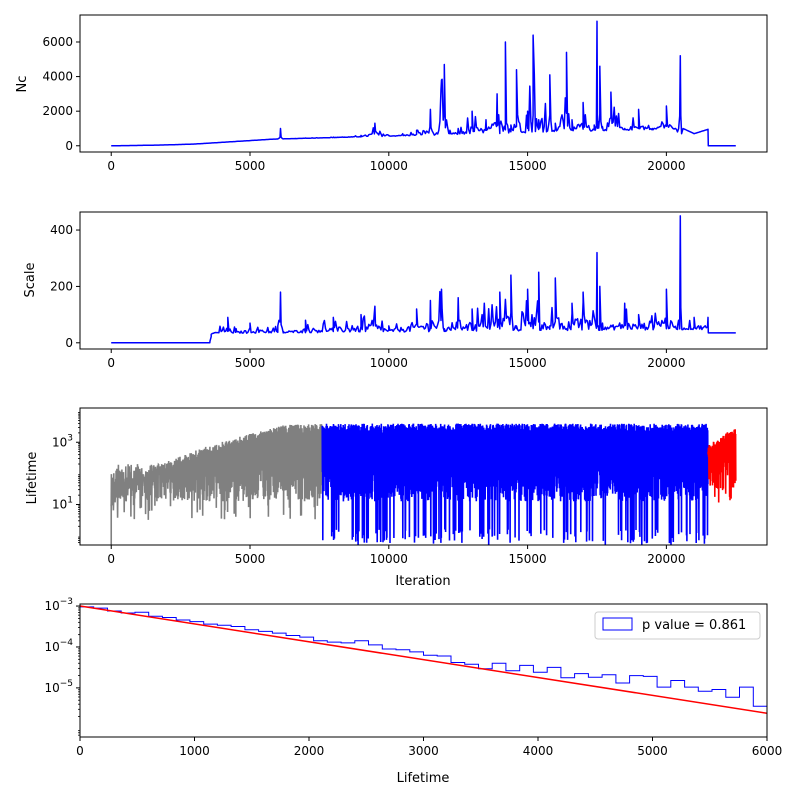  I want to click on histogram-steps, so click(423, 671).